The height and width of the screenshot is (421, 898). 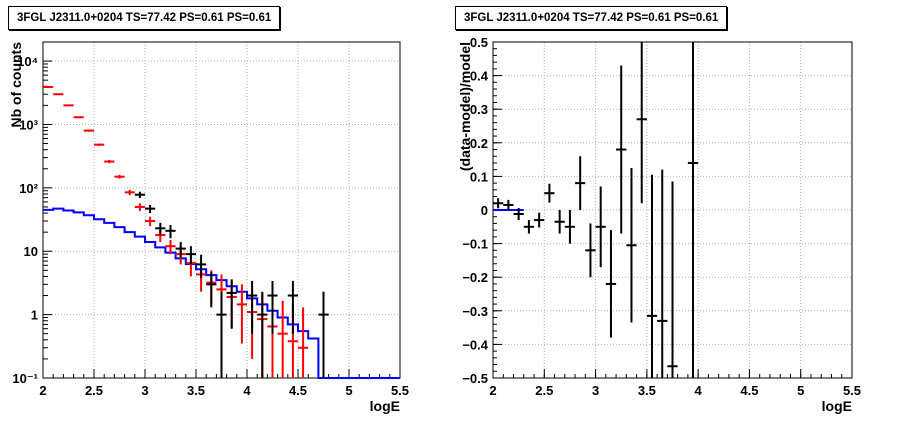 I want to click on y-axis-title: (data-model)/model, so click(x=465, y=106).